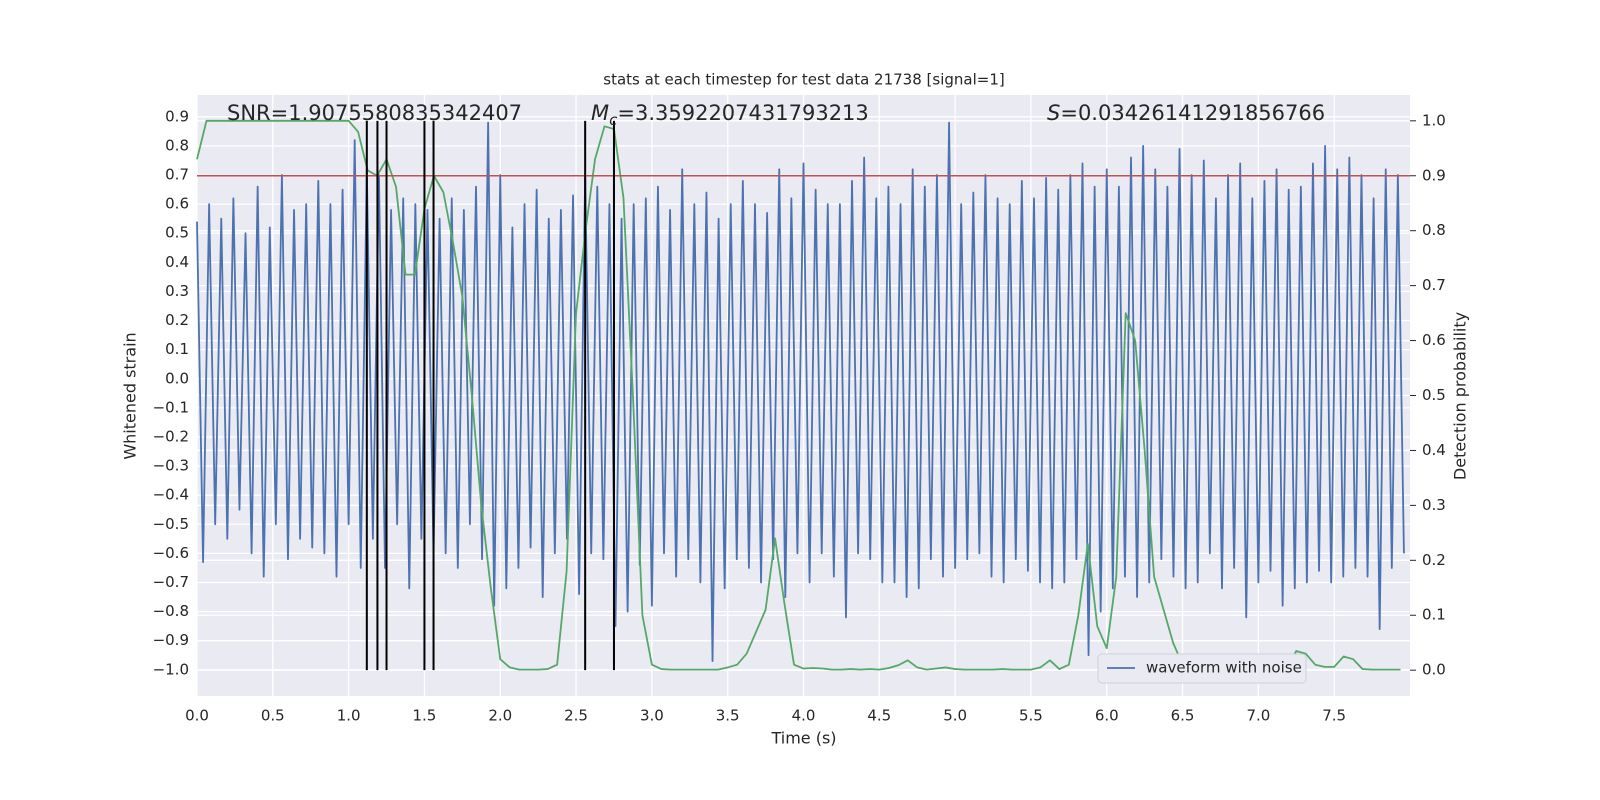  Describe the element at coordinates (171, 436) in the screenshot. I see `y-tick-label: −0.2` at that location.